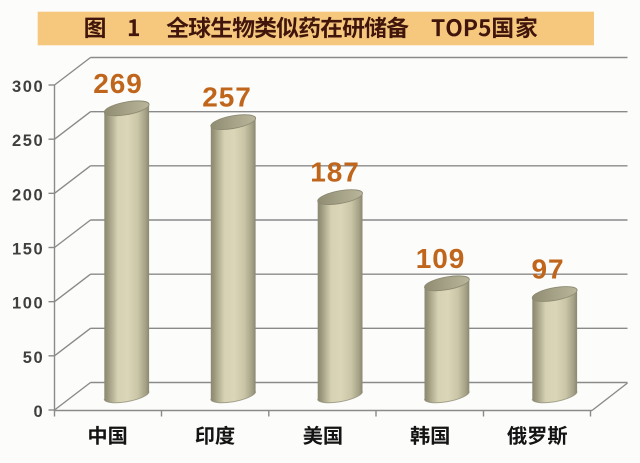  What do you see at coordinates (28, 195) in the screenshot?
I see `svg-text: 200` at bounding box center [28, 195].